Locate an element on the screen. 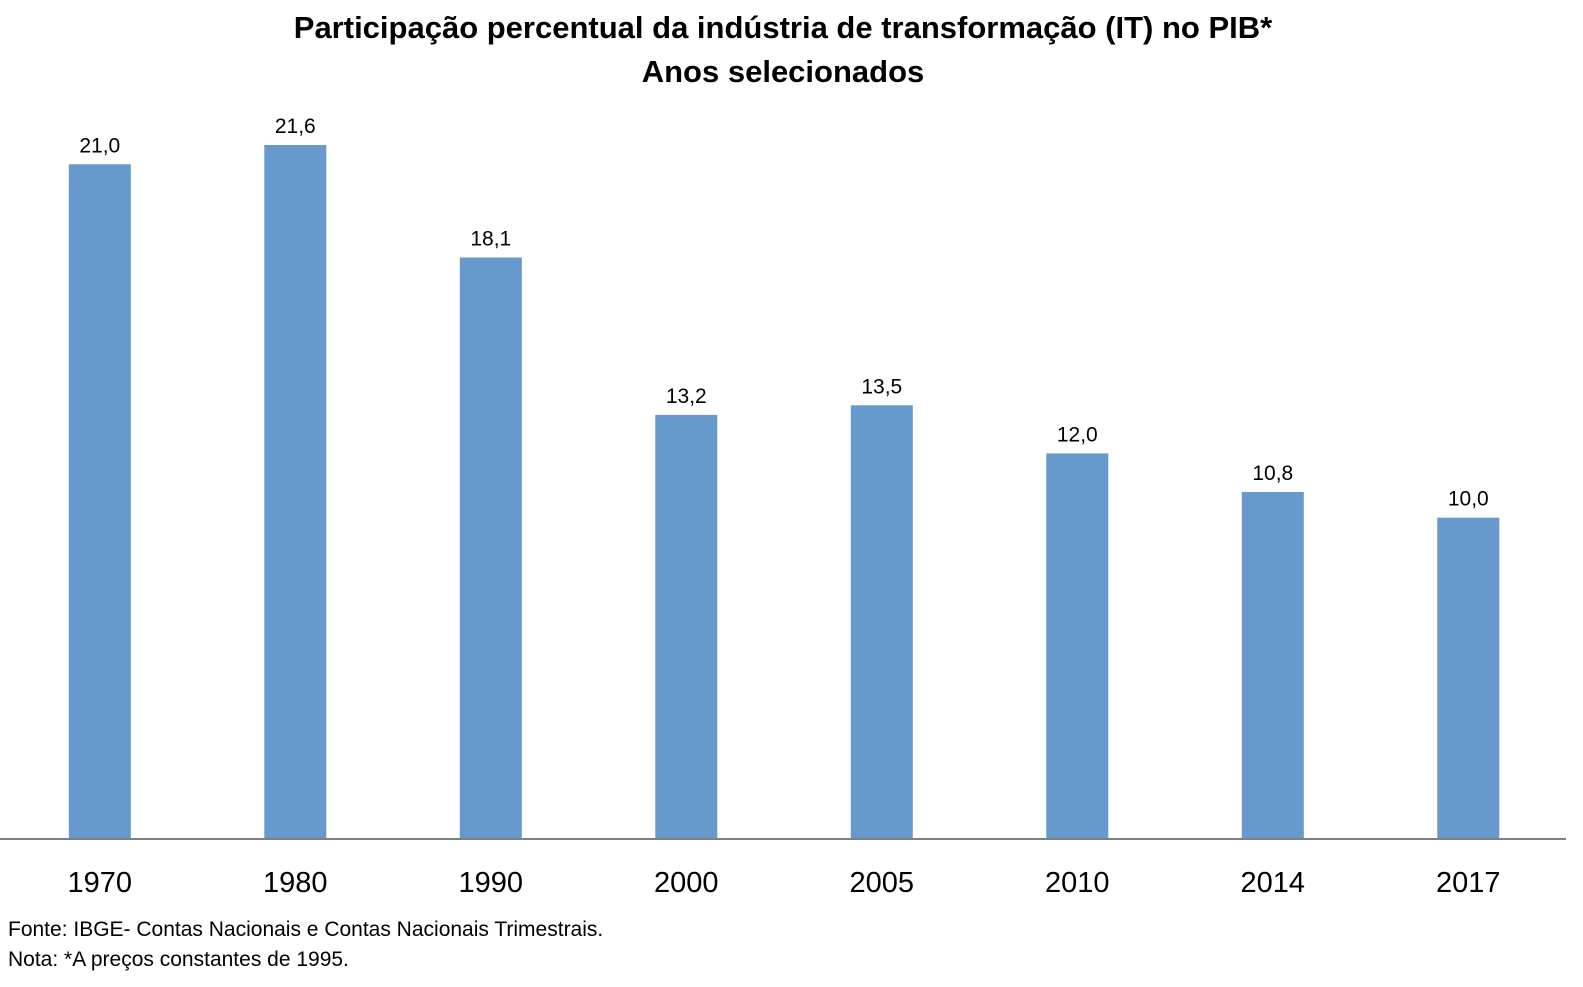 The image size is (1583, 987). bar-1980 is located at coordinates (295, 492).